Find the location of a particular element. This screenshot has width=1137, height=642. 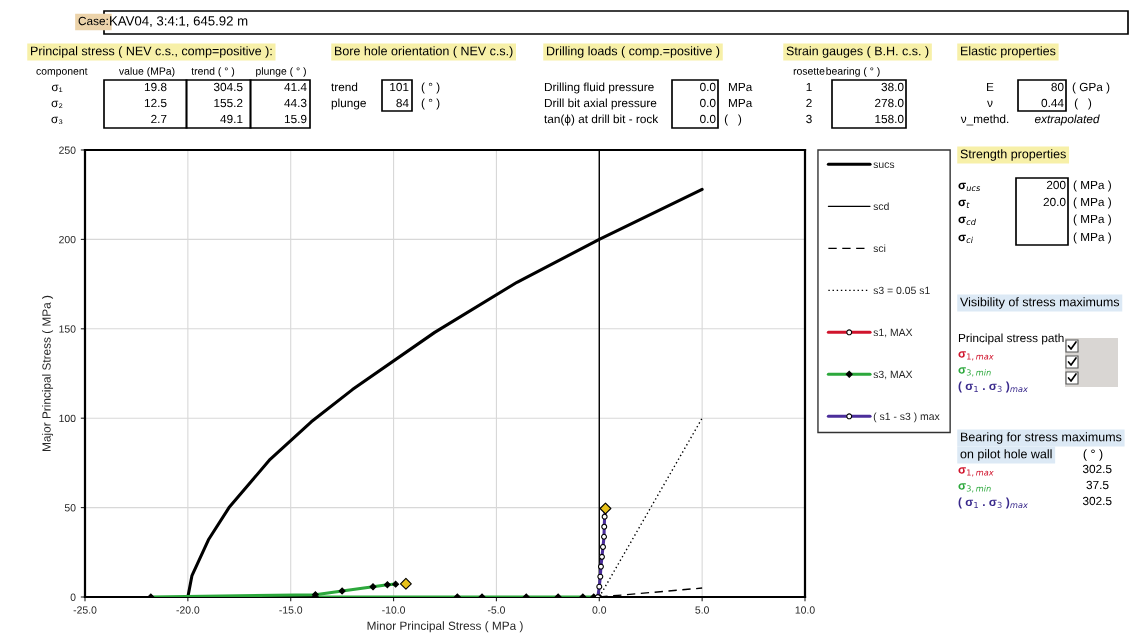

x-tick-label: 0.0 is located at coordinates (599, 610).